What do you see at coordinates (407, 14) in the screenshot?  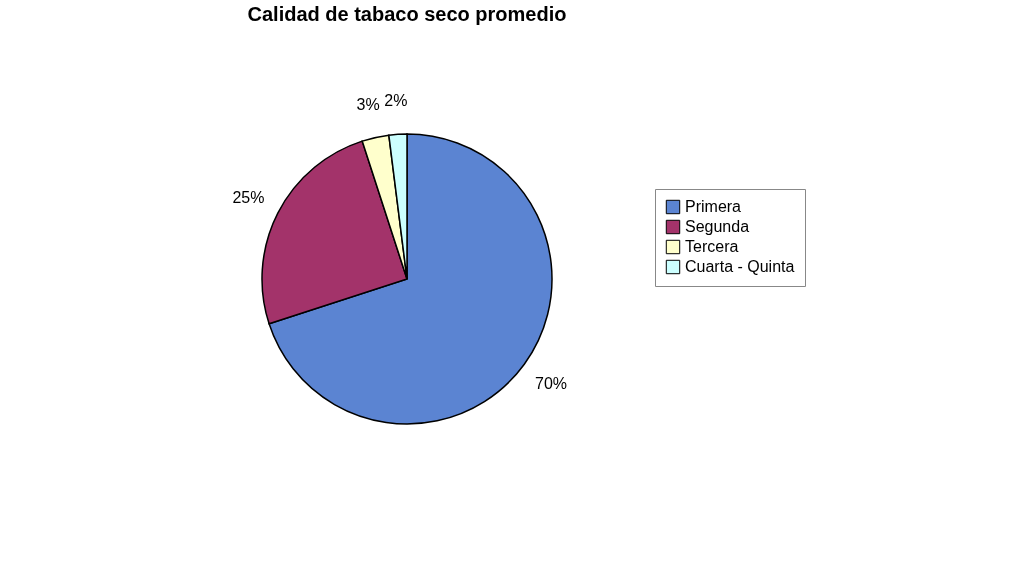 I see `chart-title: Calidad de tabaco seco promedio` at bounding box center [407, 14].